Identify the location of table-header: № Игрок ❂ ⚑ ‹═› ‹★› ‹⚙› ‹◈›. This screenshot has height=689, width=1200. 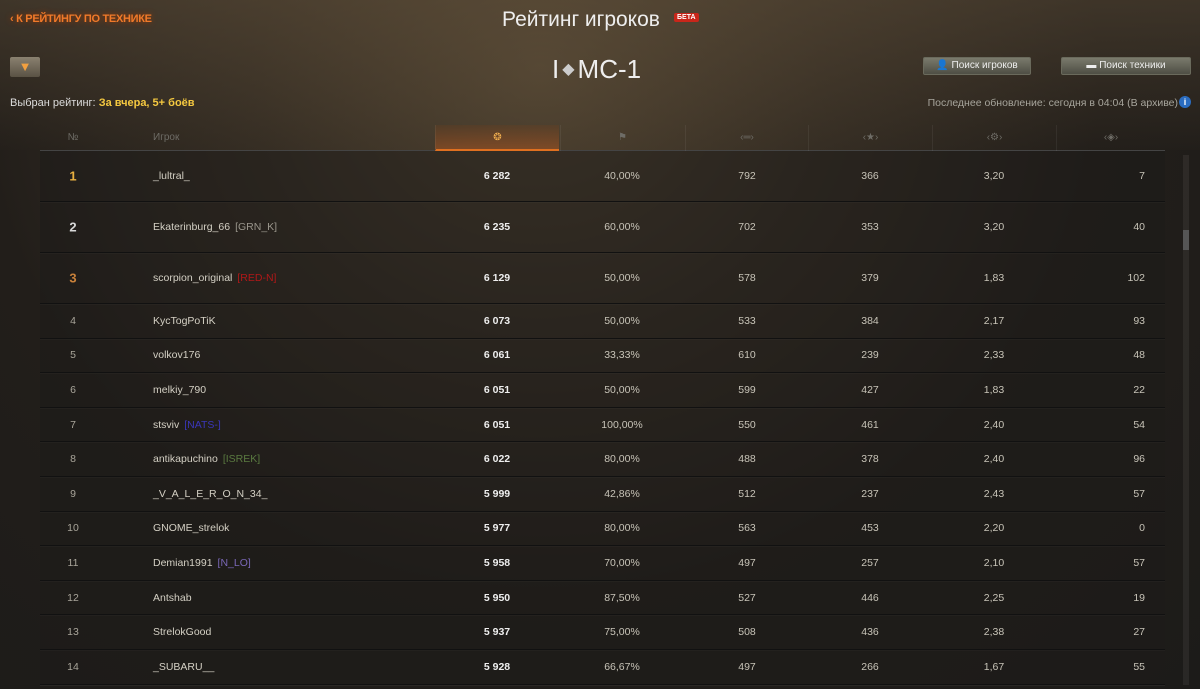
(602, 138).